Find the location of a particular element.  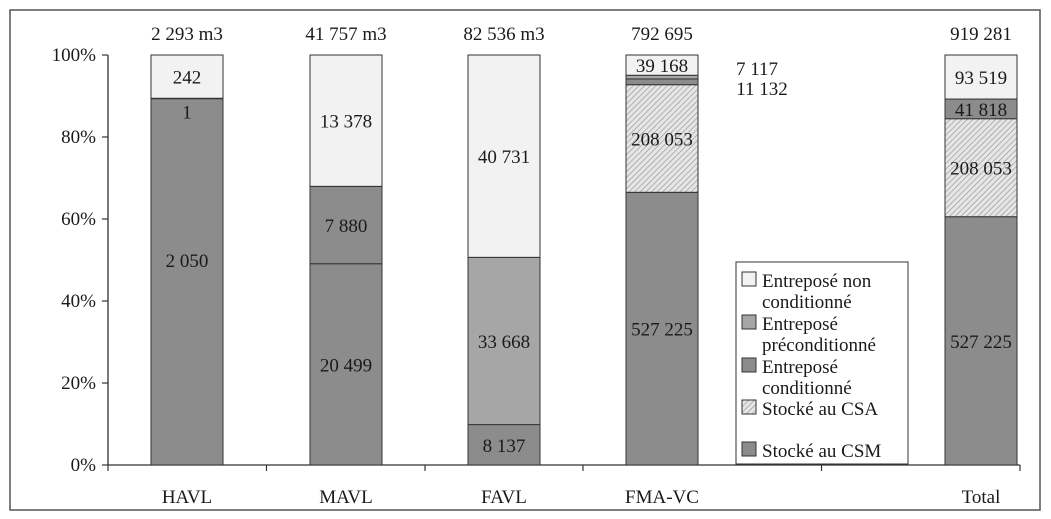

legend-label: Stocké au CSM is located at coordinates (821, 451).